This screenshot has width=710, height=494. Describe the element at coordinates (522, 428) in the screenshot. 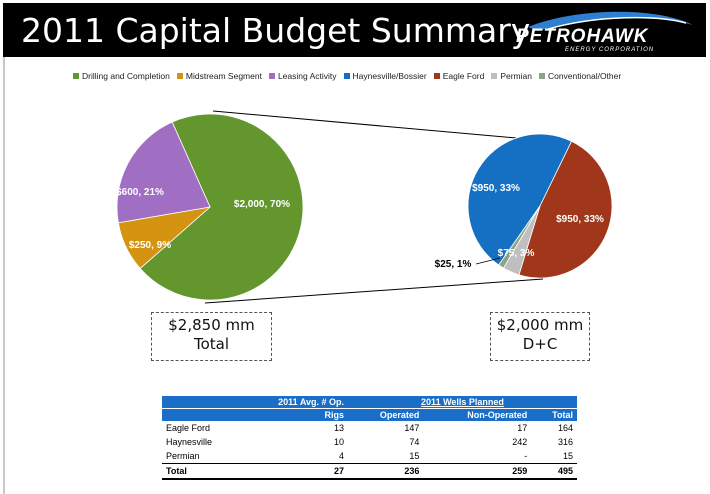

I see `row-nonoperated: 17` at that location.